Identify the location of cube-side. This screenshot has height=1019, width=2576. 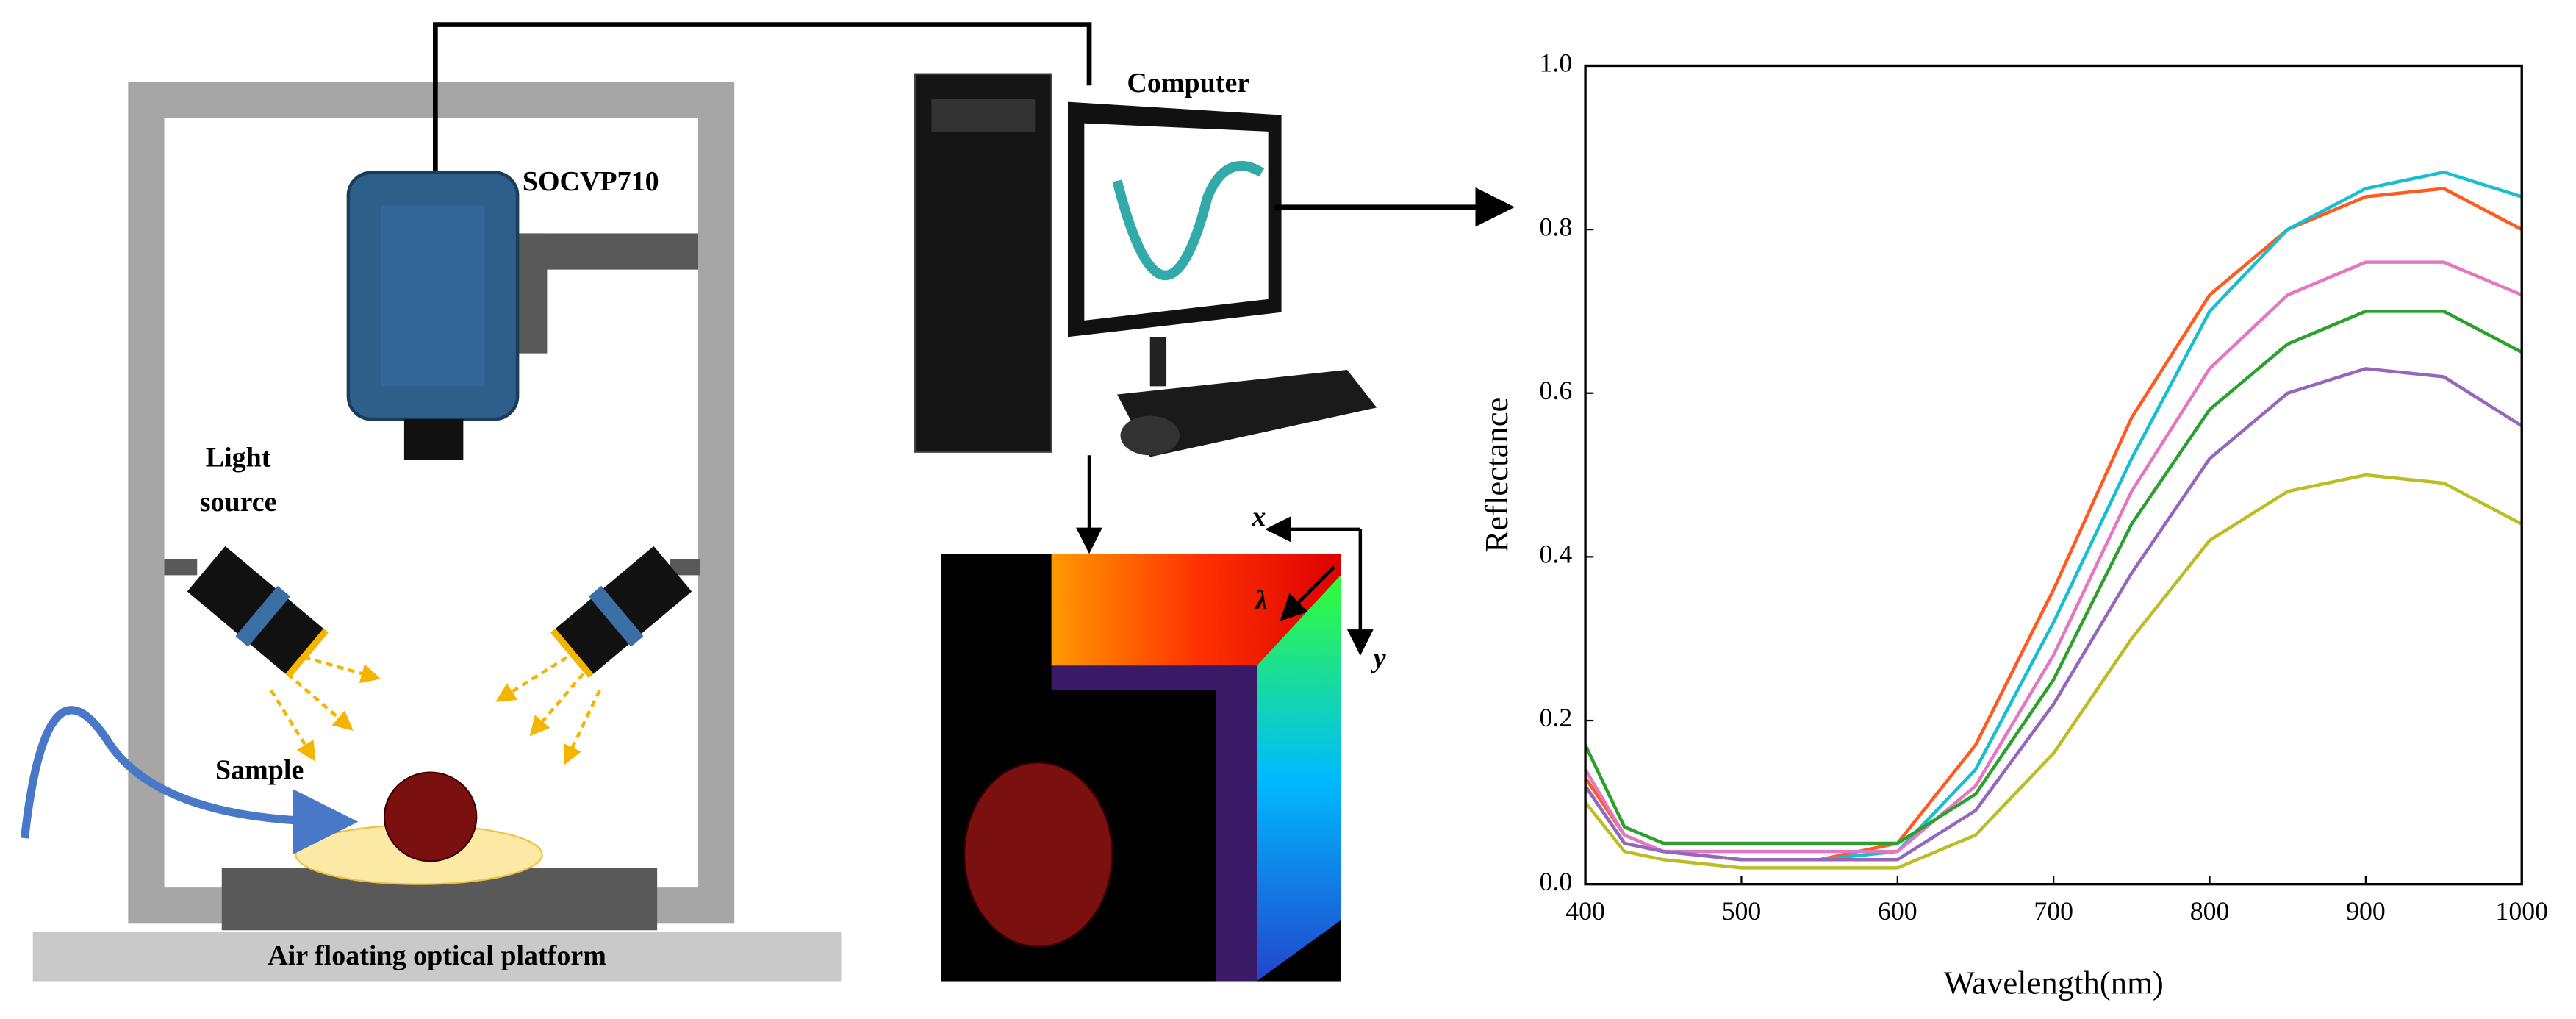
(1299, 779).